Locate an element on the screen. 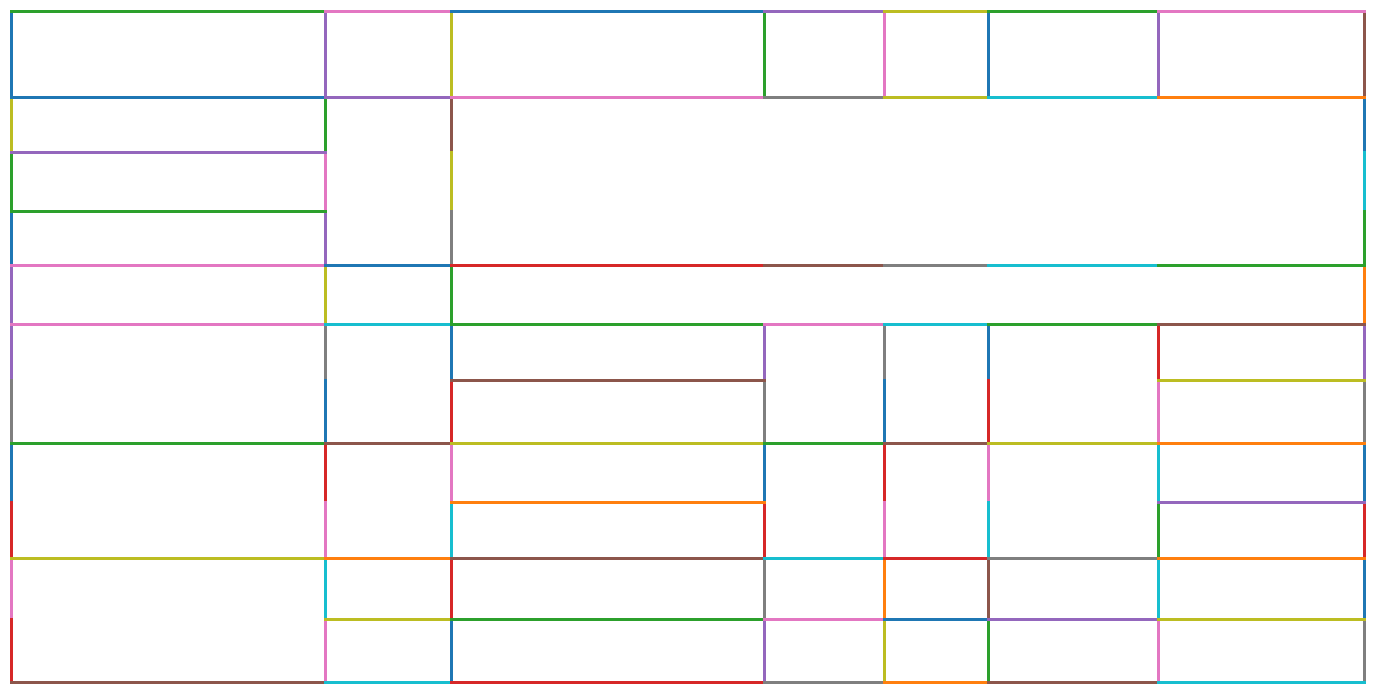 The image size is (1375, 697). h-line-segment-y97-x1158 is located at coordinates (1261, 97).